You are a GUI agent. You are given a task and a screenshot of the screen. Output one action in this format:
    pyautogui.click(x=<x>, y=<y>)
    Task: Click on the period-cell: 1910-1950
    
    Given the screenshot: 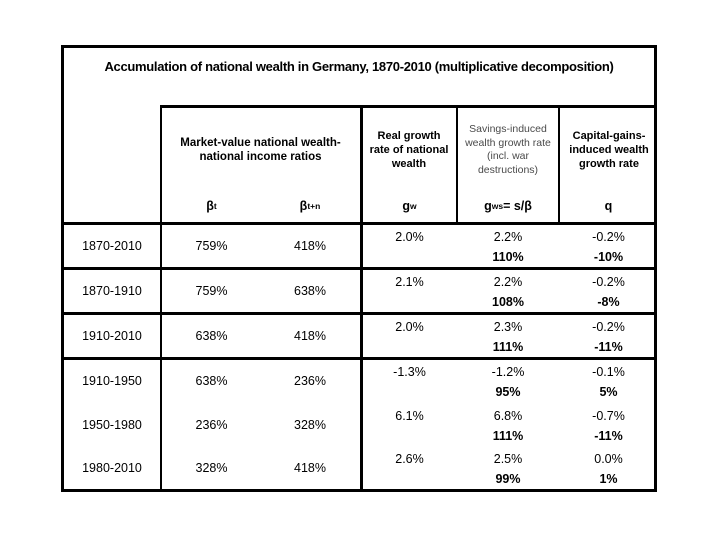 What is the action you would take?
    pyautogui.click(x=112, y=381)
    